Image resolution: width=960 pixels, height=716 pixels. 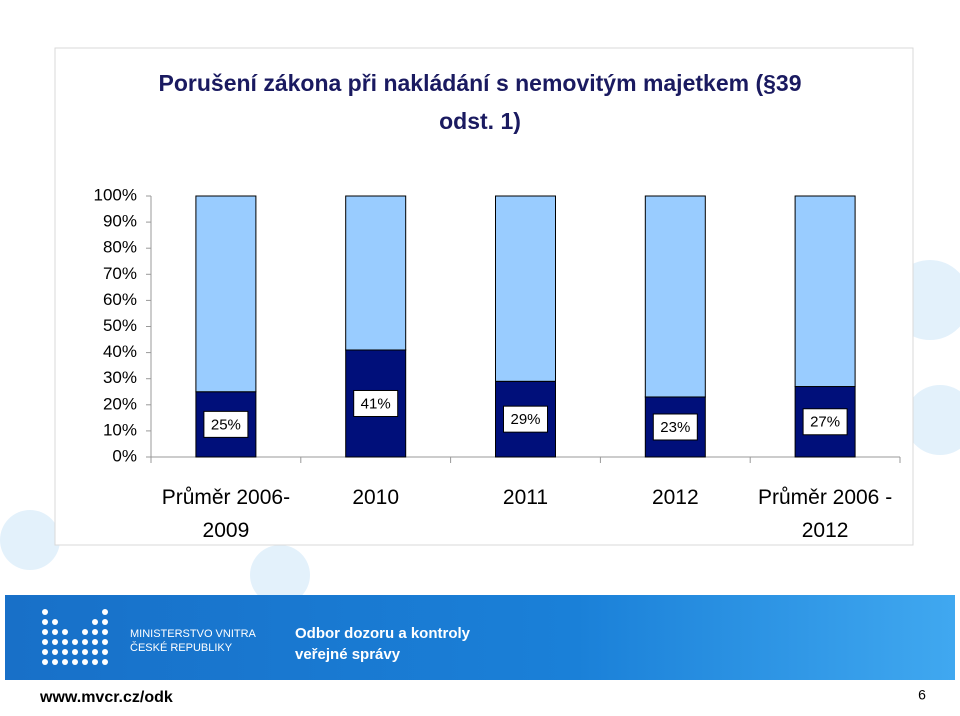 What do you see at coordinates (226, 514) in the screenshot?
I see `x-tick-label: Průměr 2006-2009` at bounding box center [226, 514].